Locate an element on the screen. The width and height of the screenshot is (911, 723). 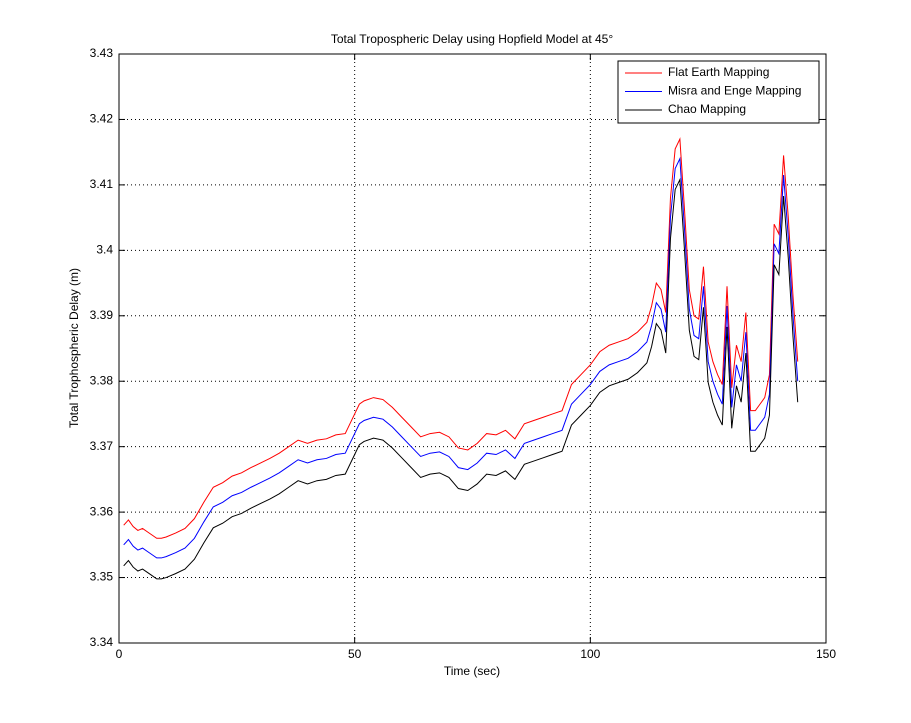
x-tick-label: 150 is located at coordinates (826, 654).